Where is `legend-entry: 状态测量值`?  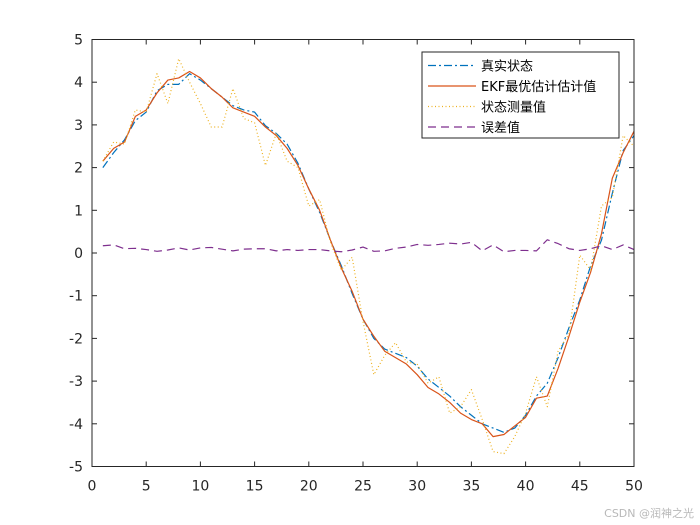
legend-entry: 状态测量值 is located at coordinates (513, 108).